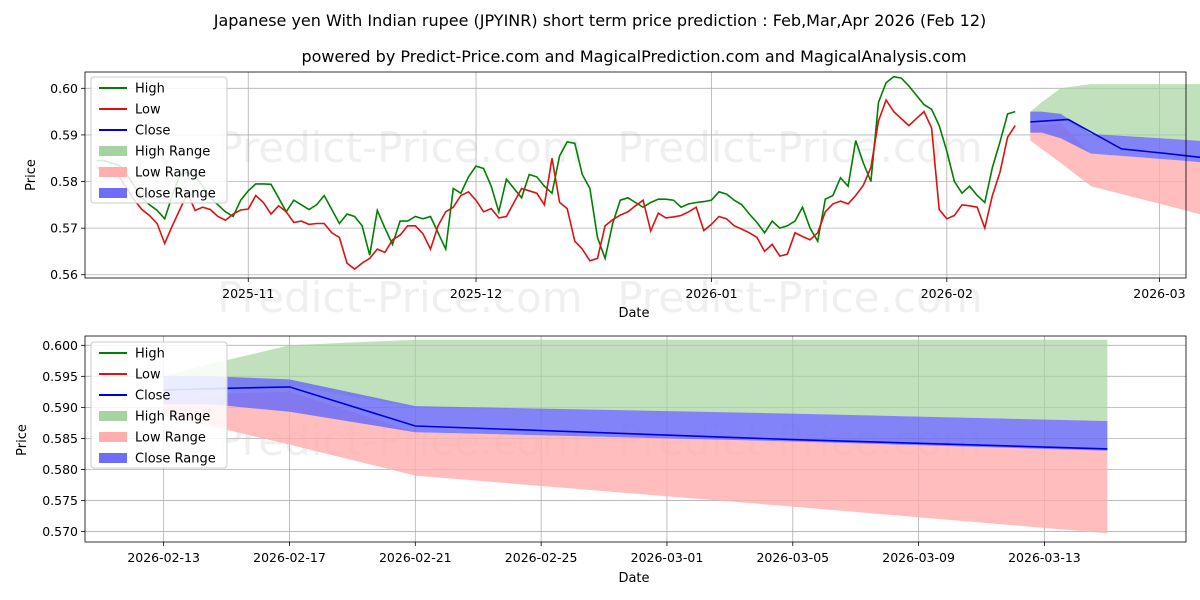  What do you see at coordinates (667, 557) in the screenshot?
I see `bottom-xtick-label: 2026-03-01` at bounding box center [667, 557].